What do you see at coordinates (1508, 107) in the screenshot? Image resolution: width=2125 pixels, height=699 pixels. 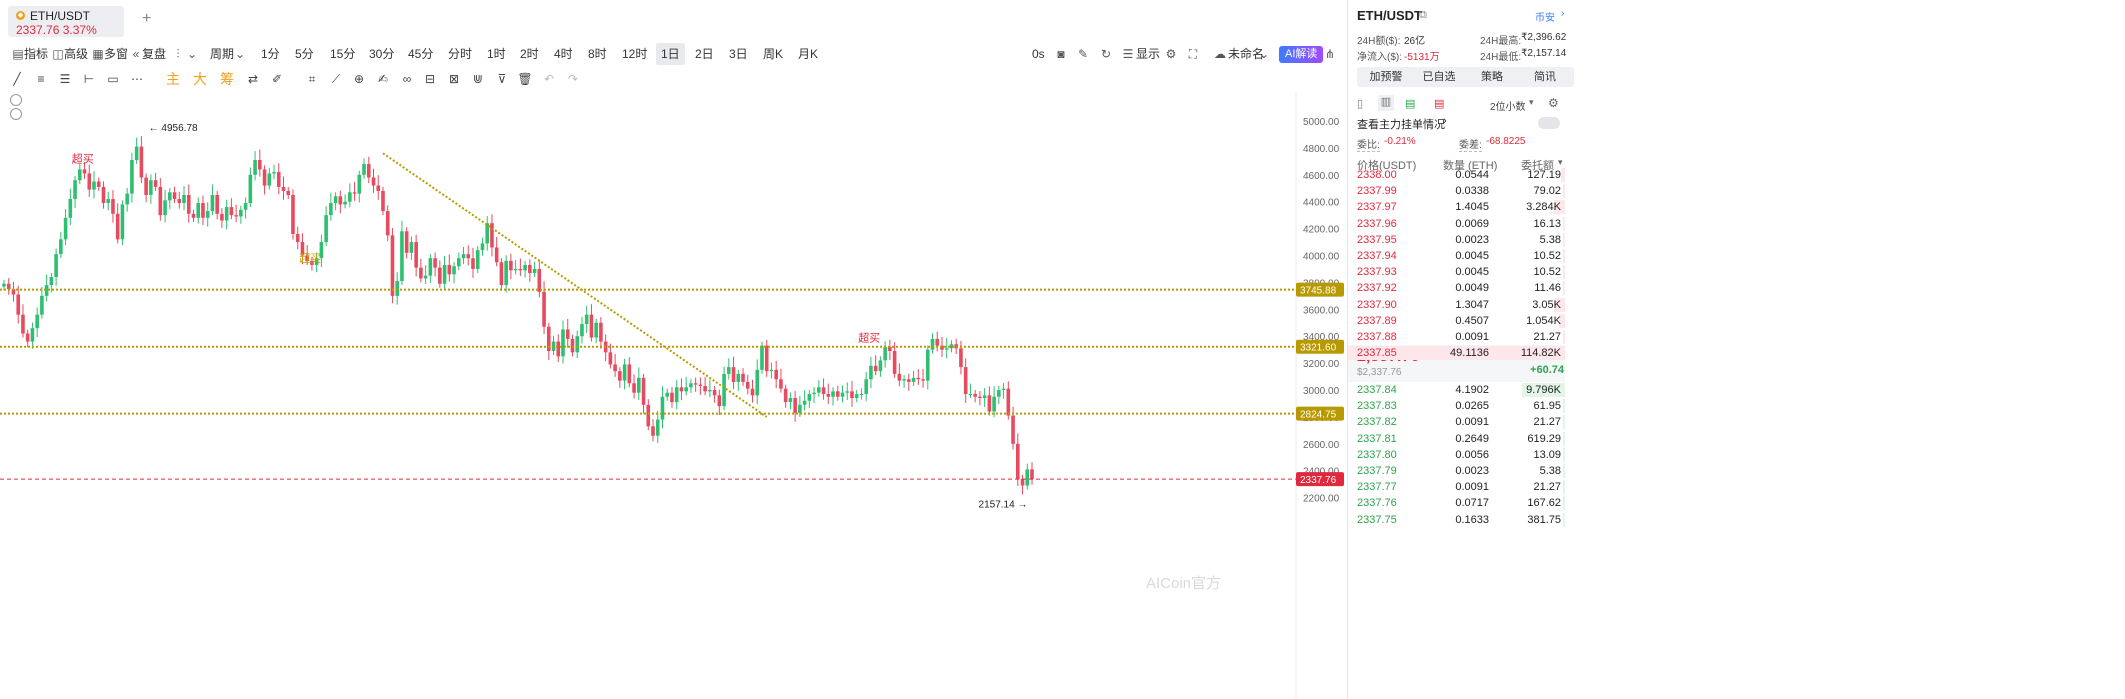 I see `decimals-dropdown: 2位小数` at bounding box center [1508, 107].